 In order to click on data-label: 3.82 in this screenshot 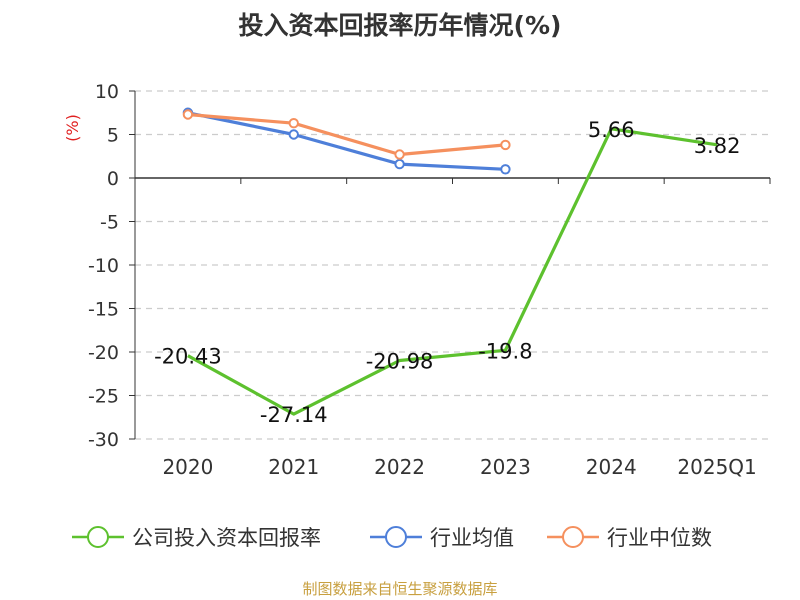, I will do `click(717, 146)`.